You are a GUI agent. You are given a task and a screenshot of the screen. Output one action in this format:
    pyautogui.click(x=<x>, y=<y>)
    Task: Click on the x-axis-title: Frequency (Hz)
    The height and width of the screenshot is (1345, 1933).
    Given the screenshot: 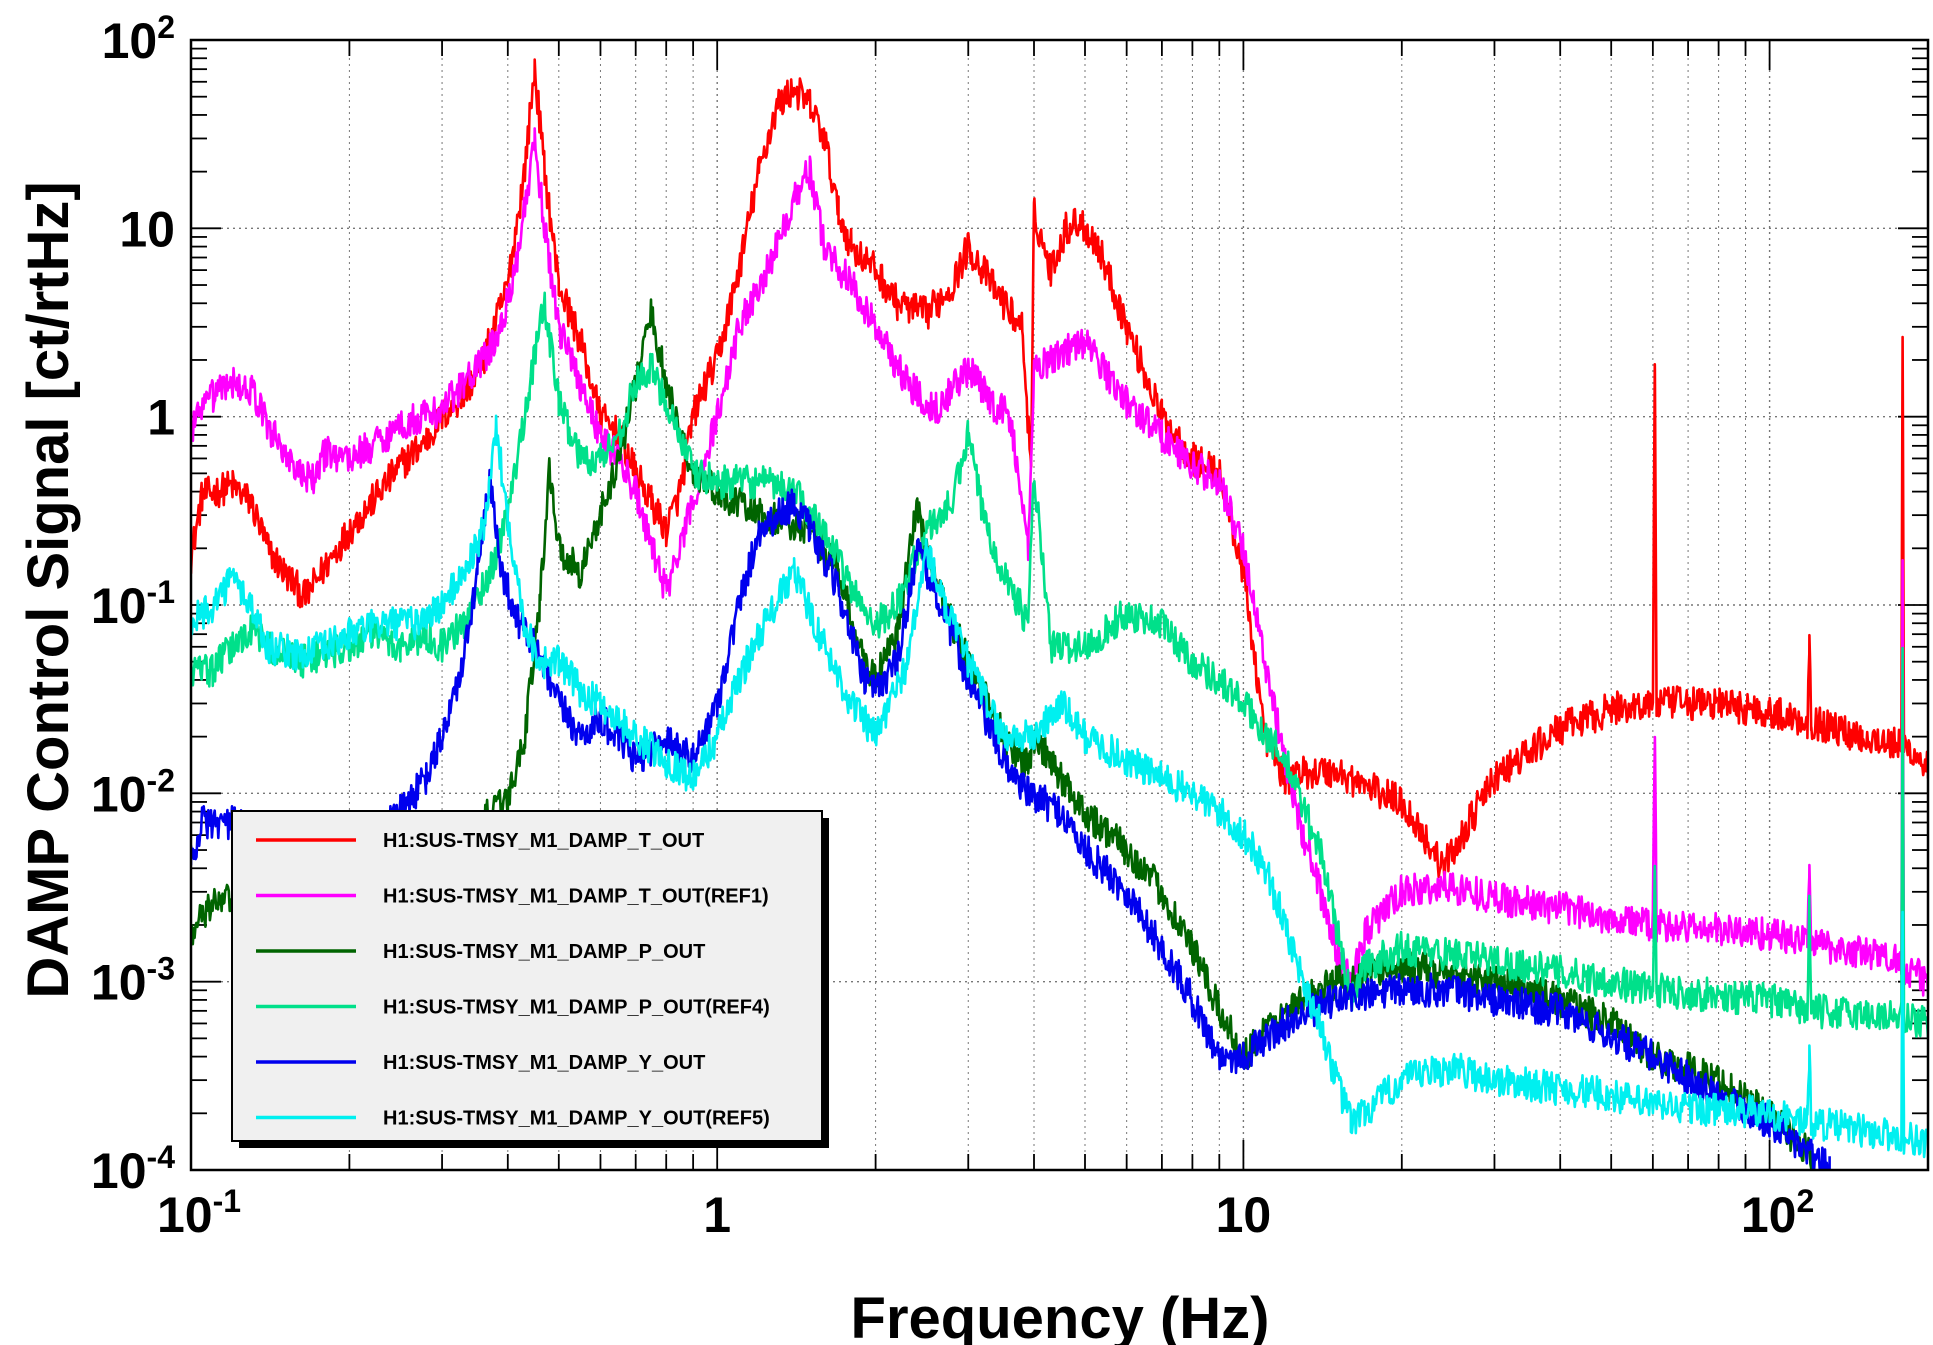 What is the action you would take?
    pyautogui.click(x=1060, y=1315)
    